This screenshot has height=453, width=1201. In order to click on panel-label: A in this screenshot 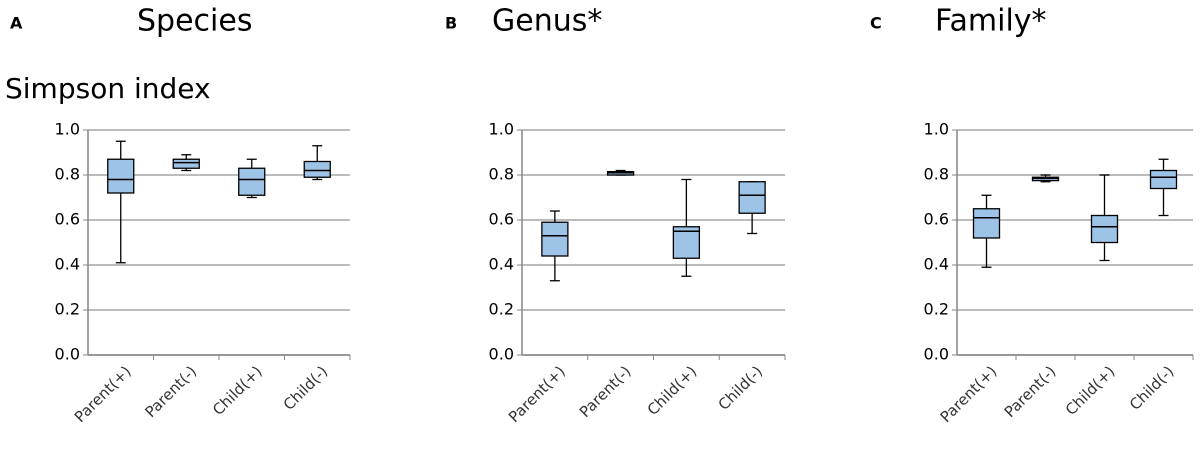, I will do `click(16, 23)`.